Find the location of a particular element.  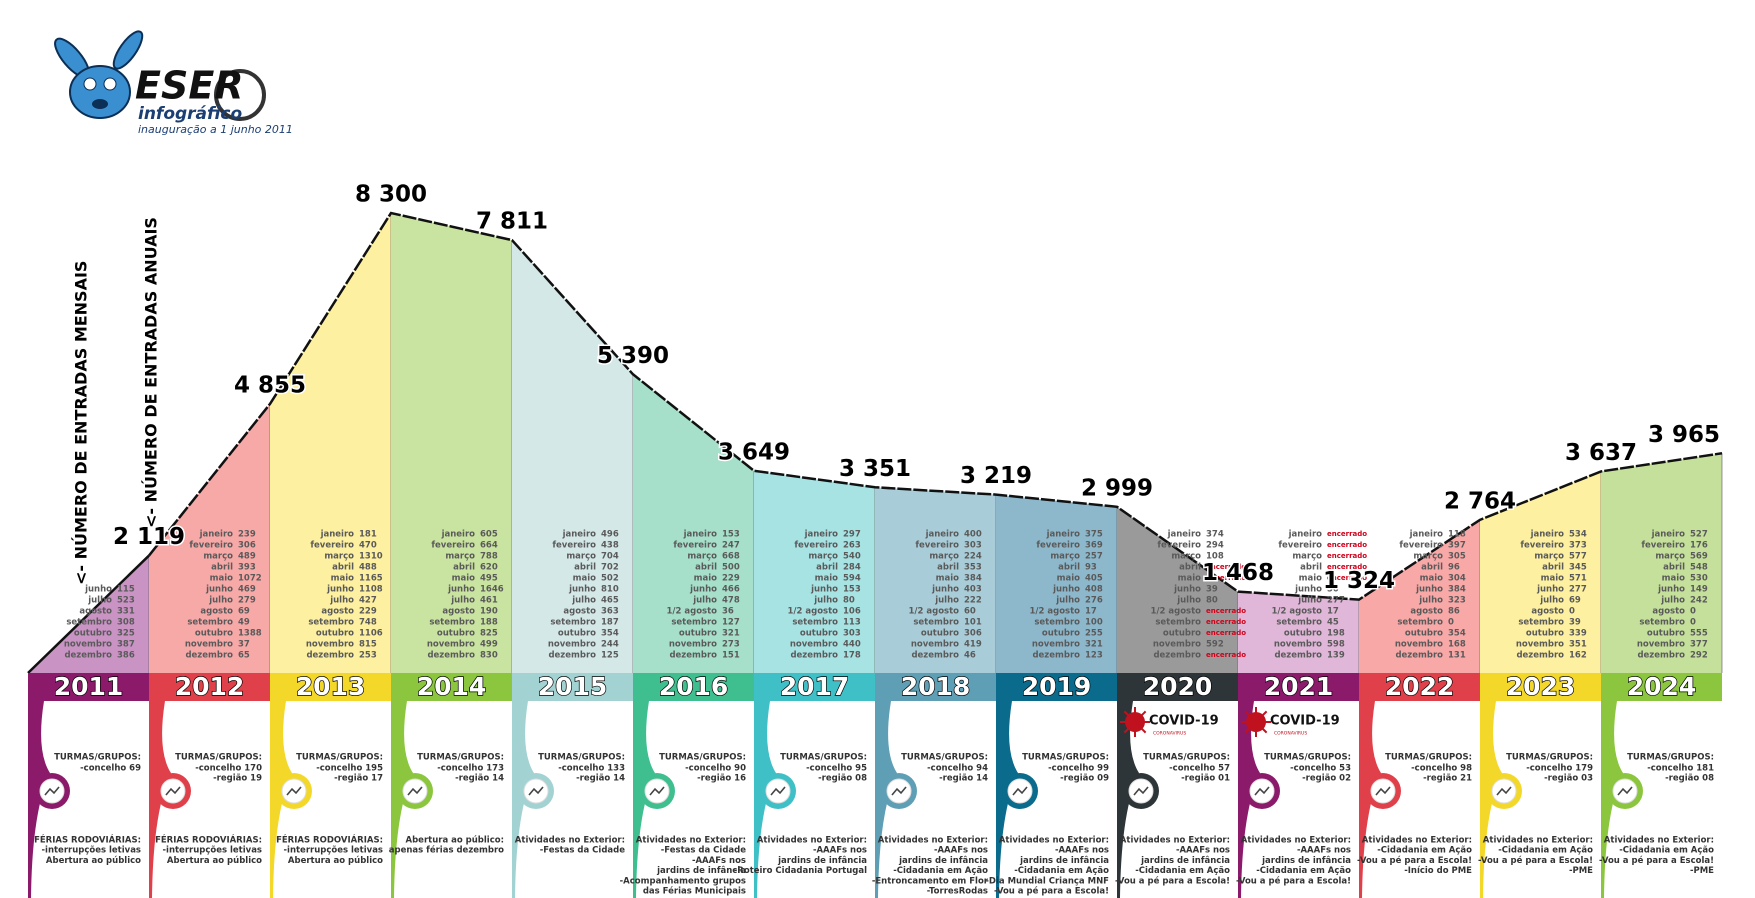

month-value: 427 is located at coordinates (368, 601).